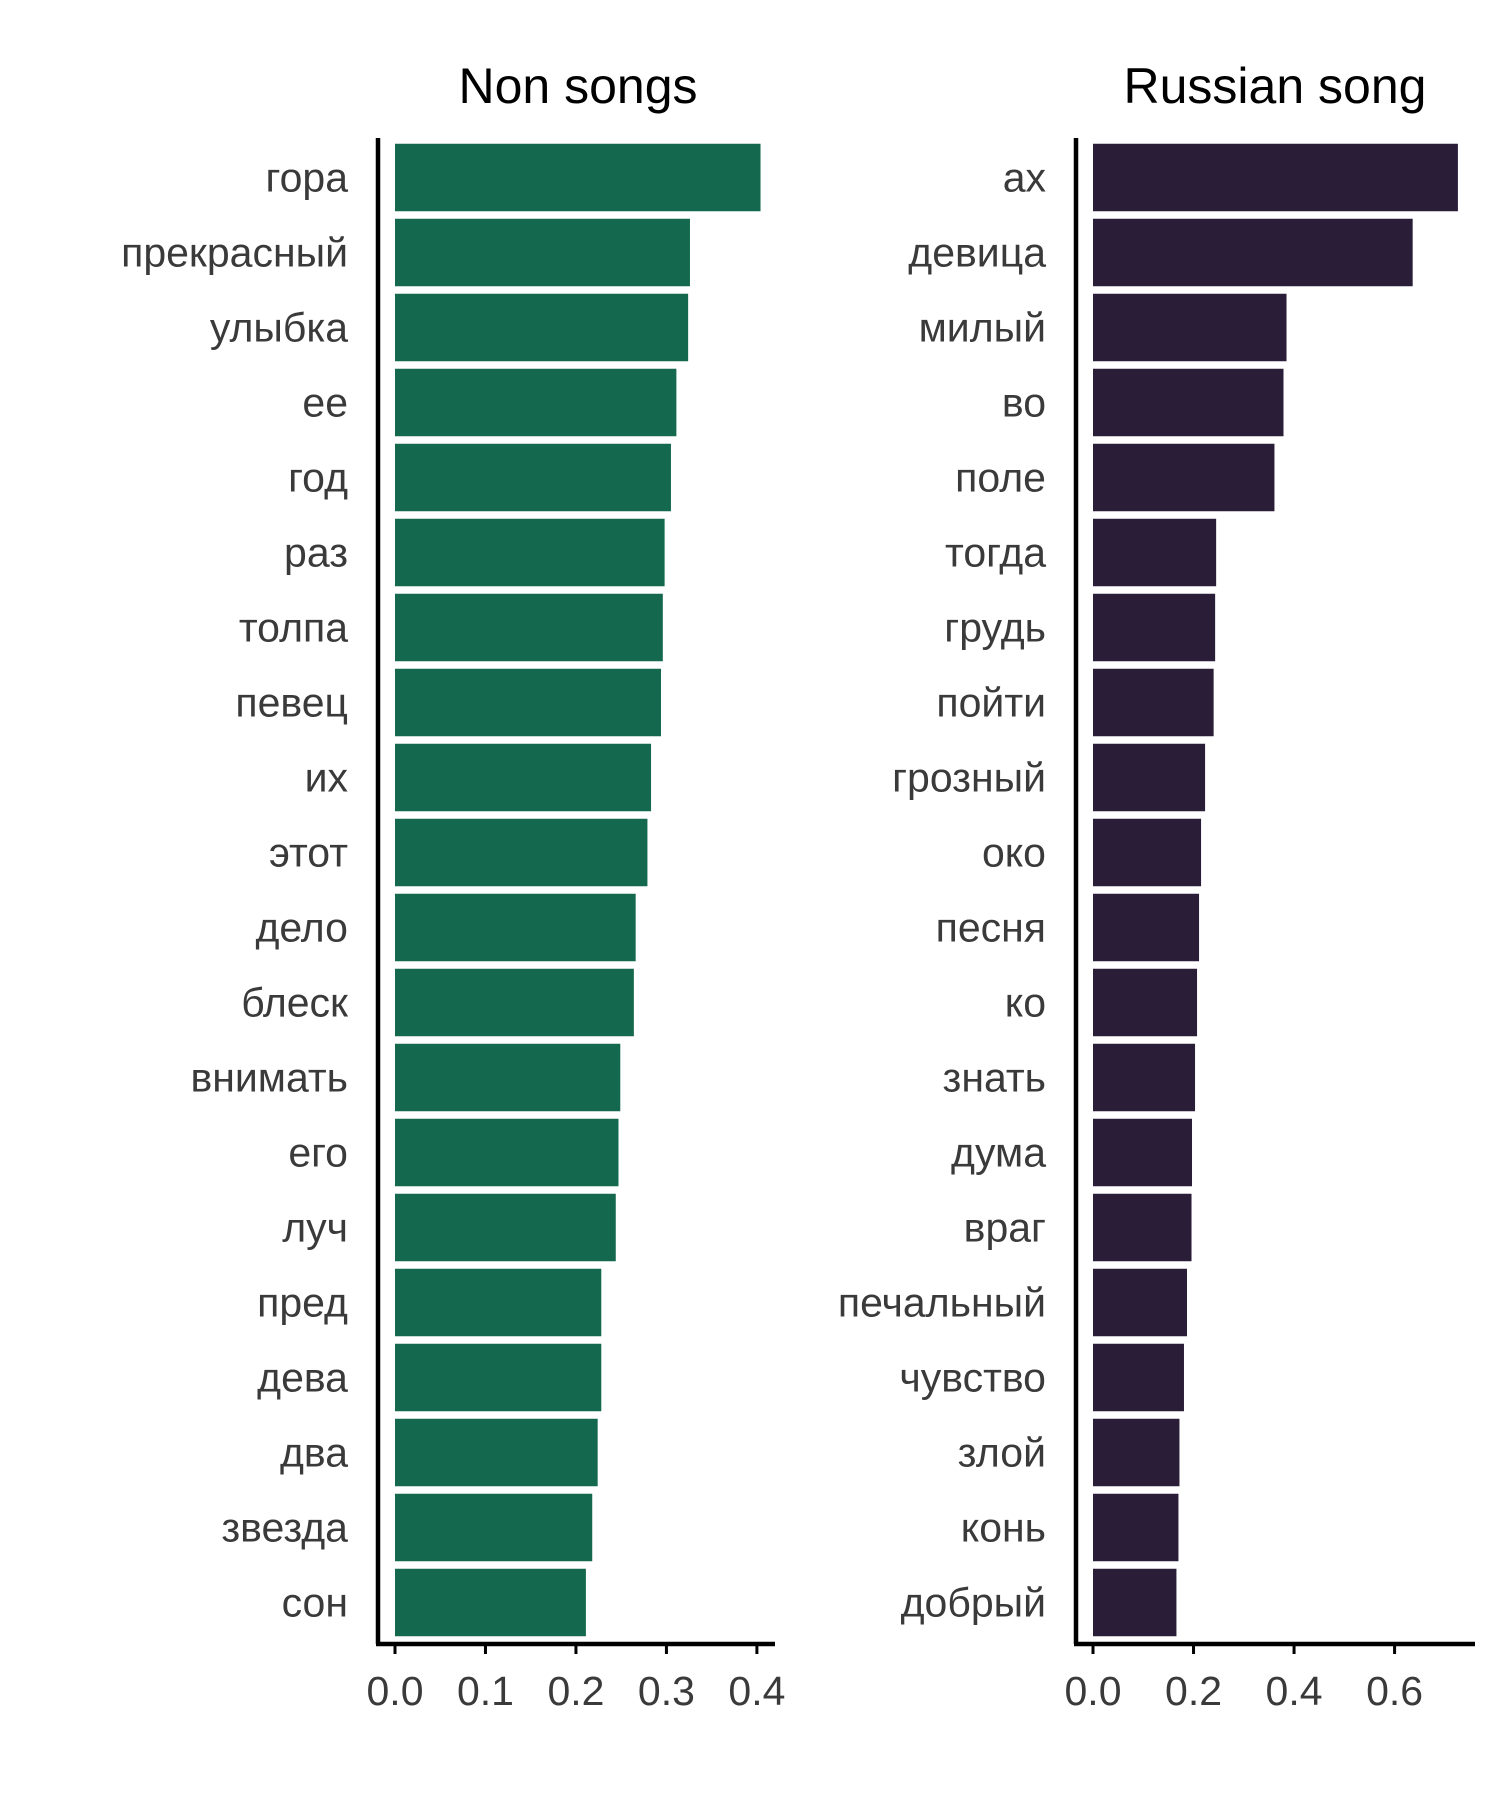 The image size is (1500, 1800). I want to click on category-label: знать, so click(994, 1078).